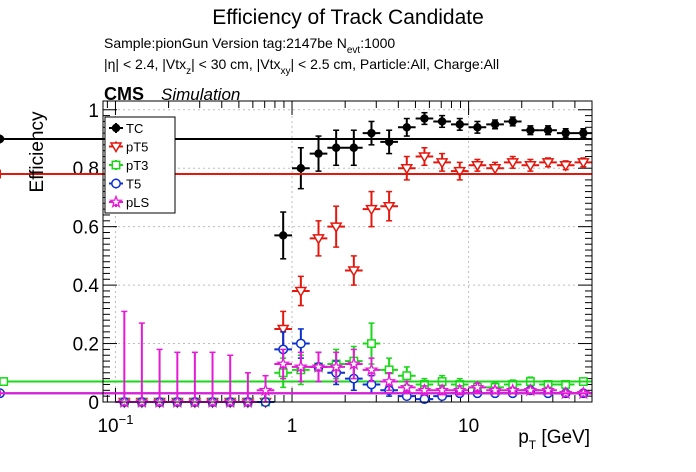  I want to click on y-tick-label: 0, so click(93, 403).